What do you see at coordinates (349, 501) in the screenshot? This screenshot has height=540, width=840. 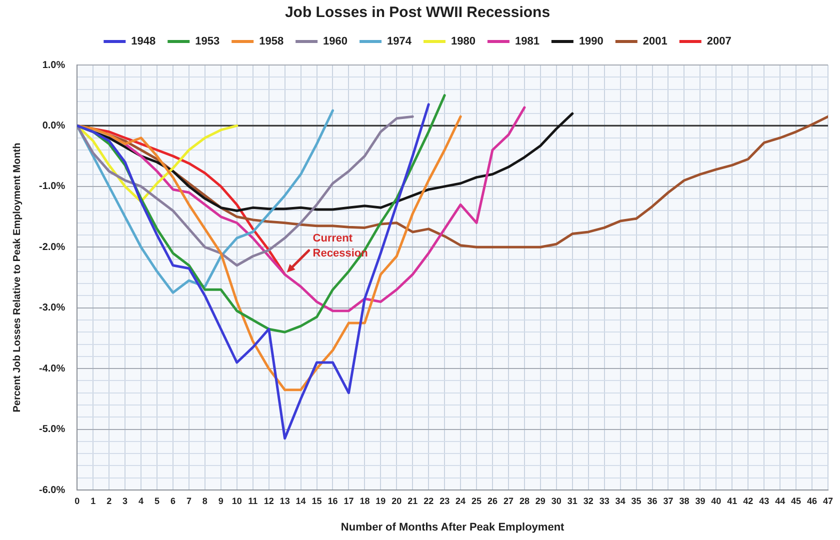 I see `x-tick-label: 17` at bounding box center [349, 501].